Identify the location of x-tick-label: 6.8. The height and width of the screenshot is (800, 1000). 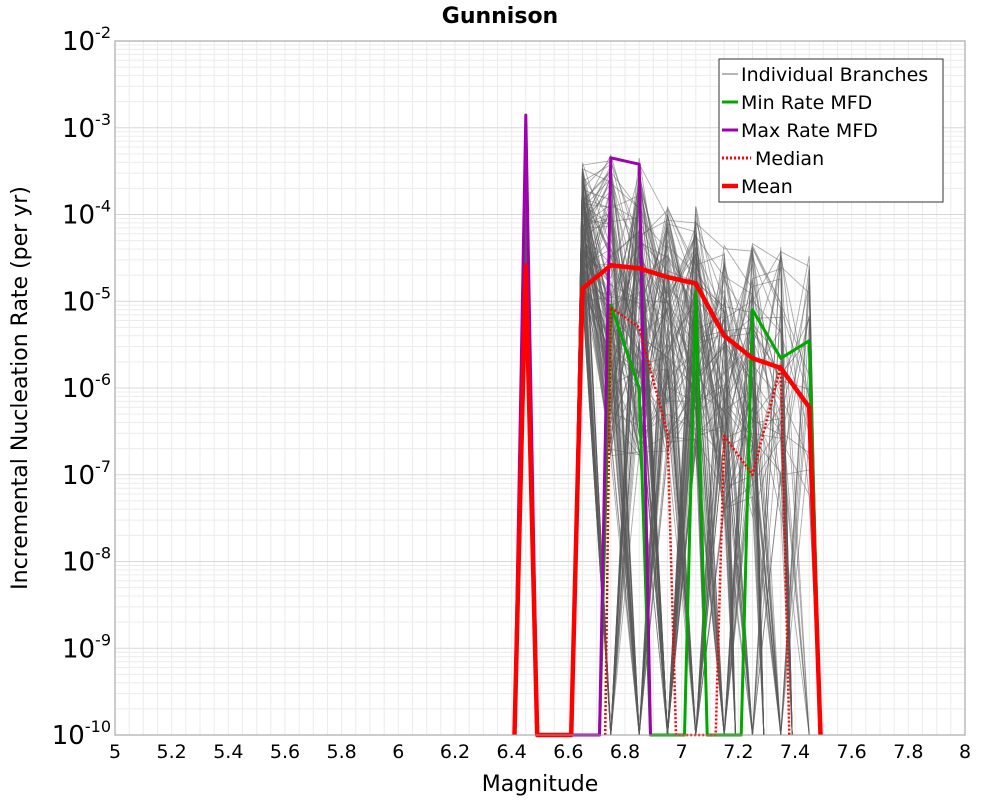
(625, 752).